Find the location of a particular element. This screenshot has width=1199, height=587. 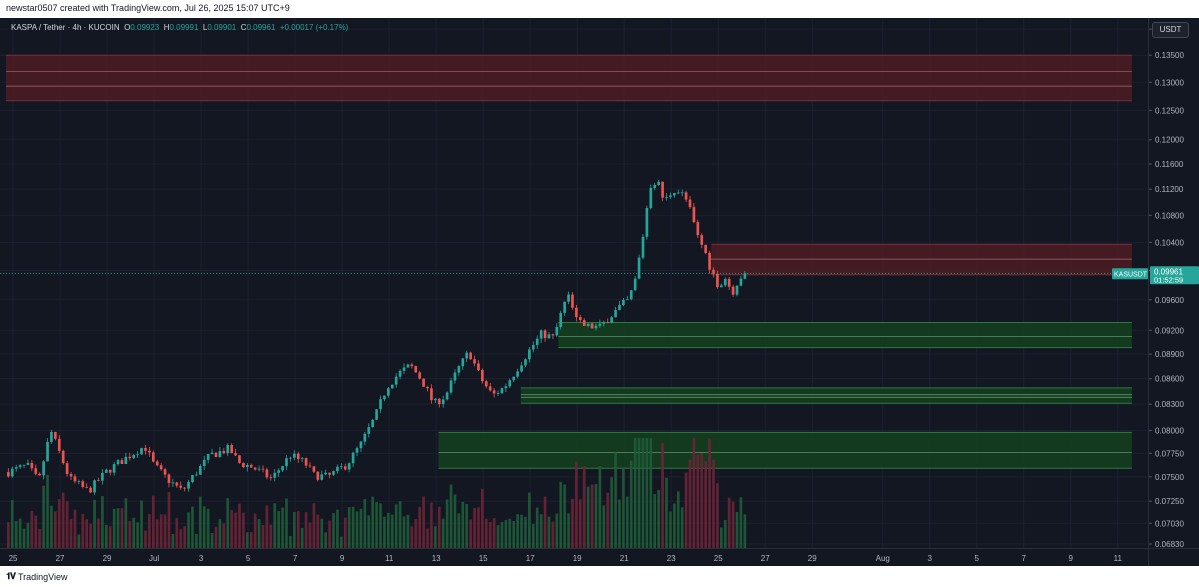

legend-close: 0.09961 is located at coordinates (261, 27).